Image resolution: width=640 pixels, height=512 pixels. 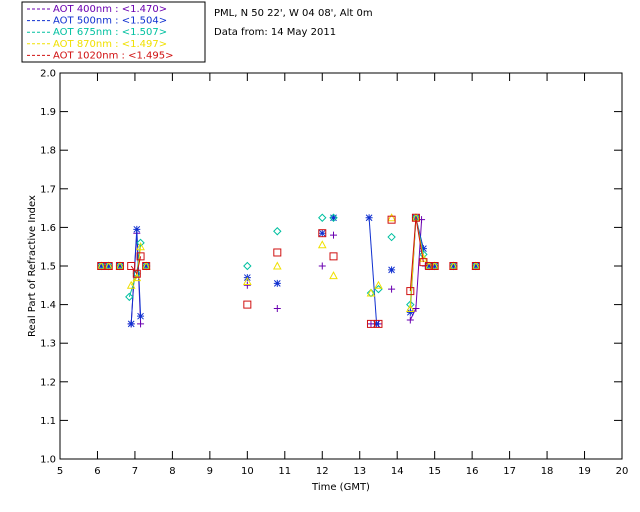 What do you see at coordinates (247, 471) in the screenshot?
I see `x-tick-label: 10` at bounding box center [247, 471].